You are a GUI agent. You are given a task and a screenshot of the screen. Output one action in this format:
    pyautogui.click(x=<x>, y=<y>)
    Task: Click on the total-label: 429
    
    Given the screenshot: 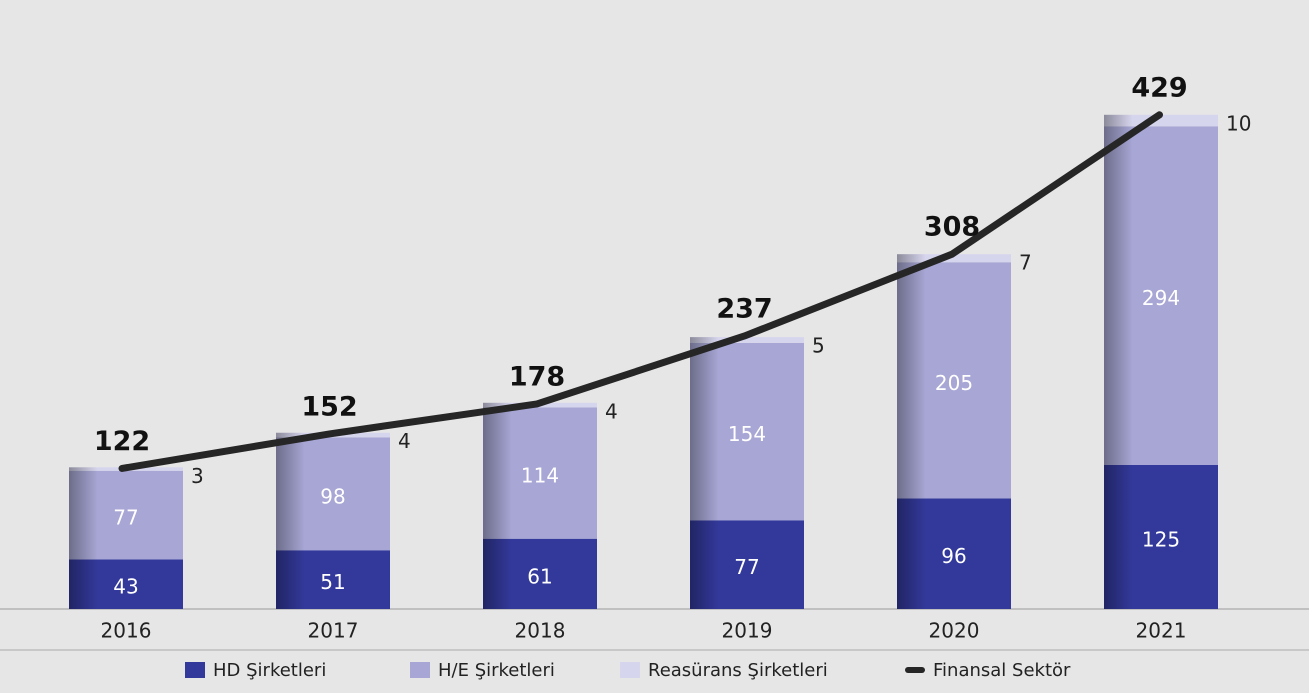 What is the action you would take?
    pyautogui.click(x=1159, y=87)
    